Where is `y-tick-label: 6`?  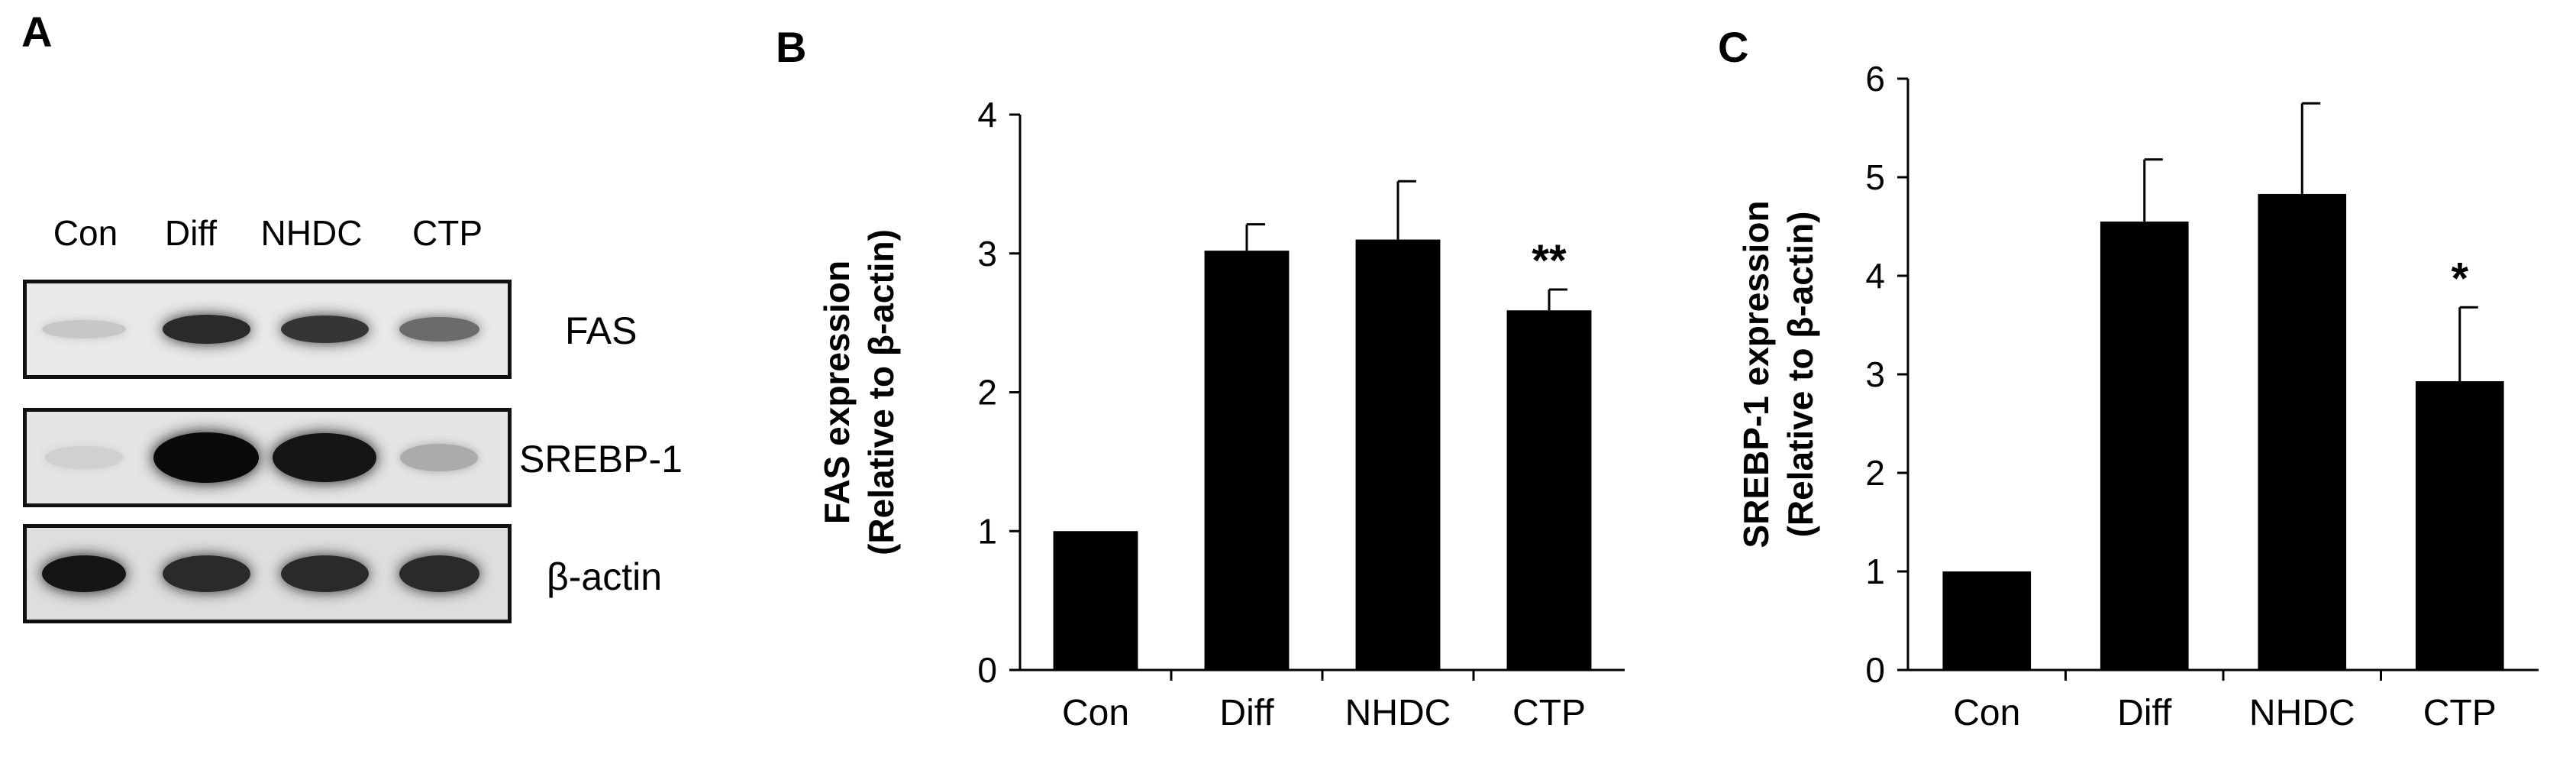
y-tick-label: 6 is located at coordinates (1875, 79).